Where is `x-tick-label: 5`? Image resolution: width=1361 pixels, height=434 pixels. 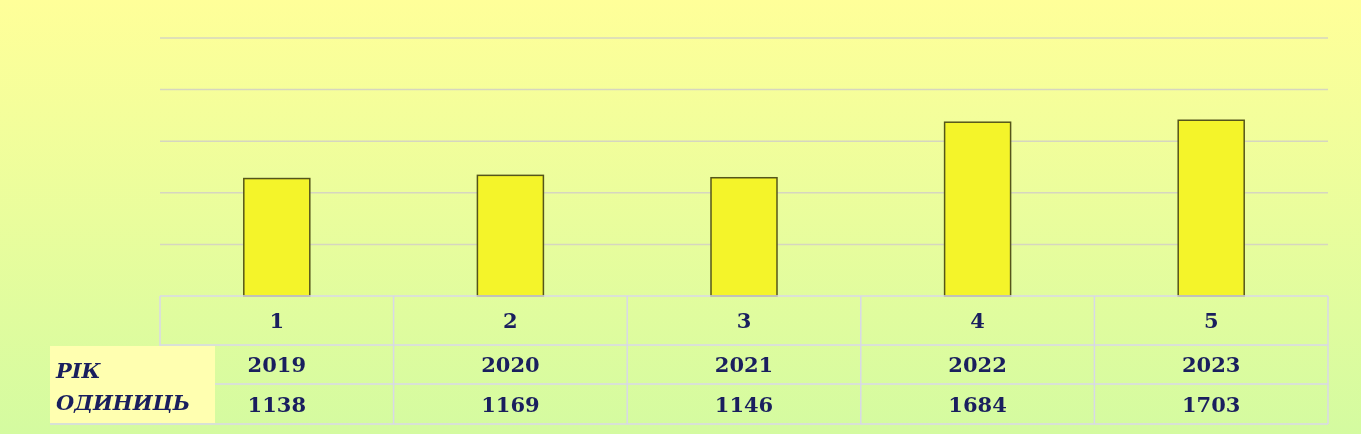
x-tick-label: 5 is located at coordinates (1211, 320).